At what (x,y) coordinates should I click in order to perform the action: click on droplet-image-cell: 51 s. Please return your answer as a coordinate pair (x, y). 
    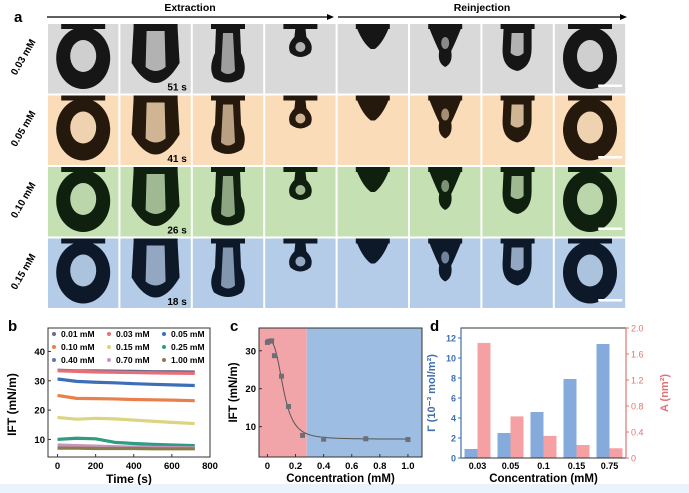
    Looking at the image, I should click on (155, 59).